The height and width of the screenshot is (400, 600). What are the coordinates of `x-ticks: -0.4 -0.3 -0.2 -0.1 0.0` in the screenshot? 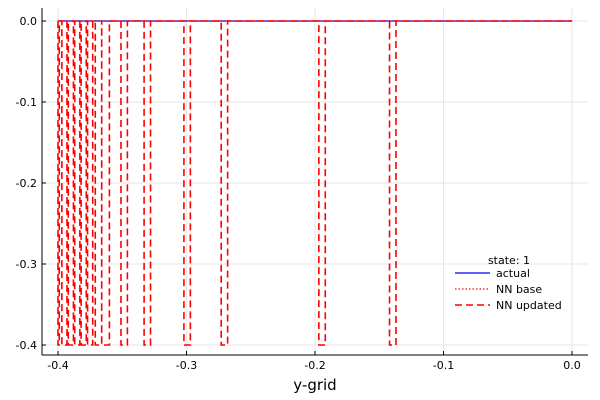 It's located at (314, 361).